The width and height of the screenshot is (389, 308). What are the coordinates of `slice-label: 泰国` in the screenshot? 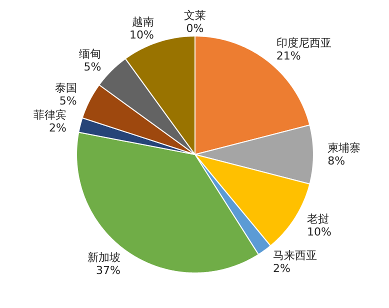 It's located at (65, 87).